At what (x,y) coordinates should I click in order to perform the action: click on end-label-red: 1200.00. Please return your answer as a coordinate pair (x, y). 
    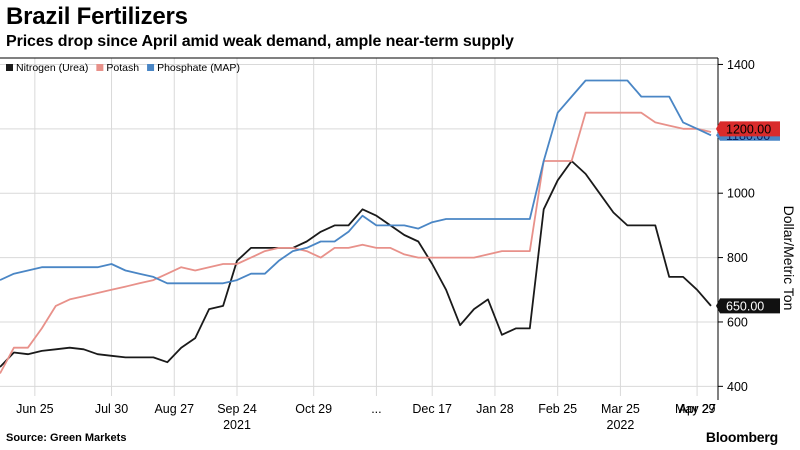
    Looking at the image, I should click on (748, 129).